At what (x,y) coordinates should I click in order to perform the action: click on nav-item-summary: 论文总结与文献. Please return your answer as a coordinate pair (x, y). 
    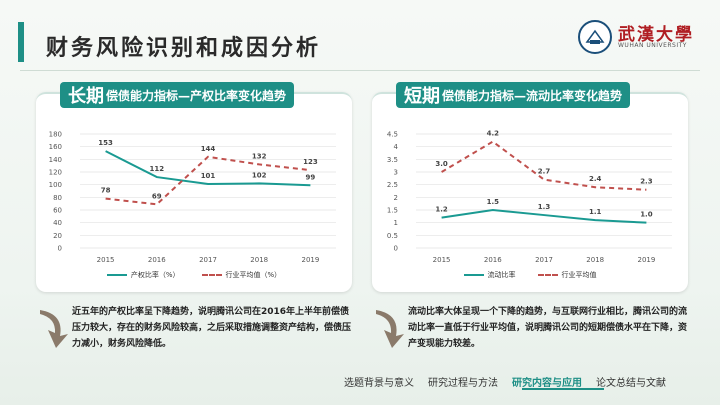
    Looking at the image, I should click on (631, 383).